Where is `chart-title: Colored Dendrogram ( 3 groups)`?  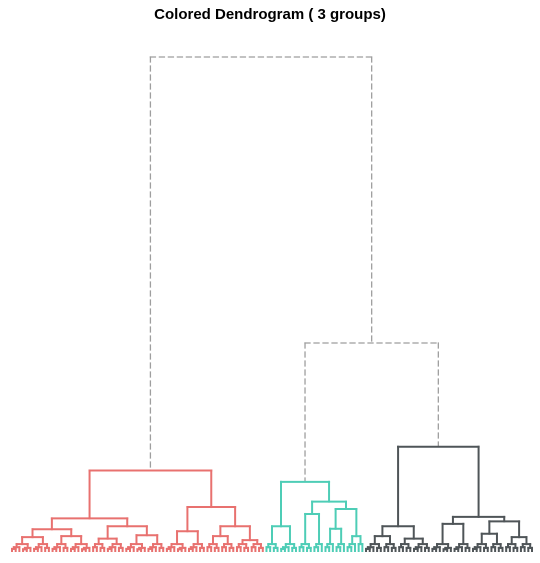 chart-title: Colored Dendrogram ( 3 groups) is located at coordinates (270, 14).